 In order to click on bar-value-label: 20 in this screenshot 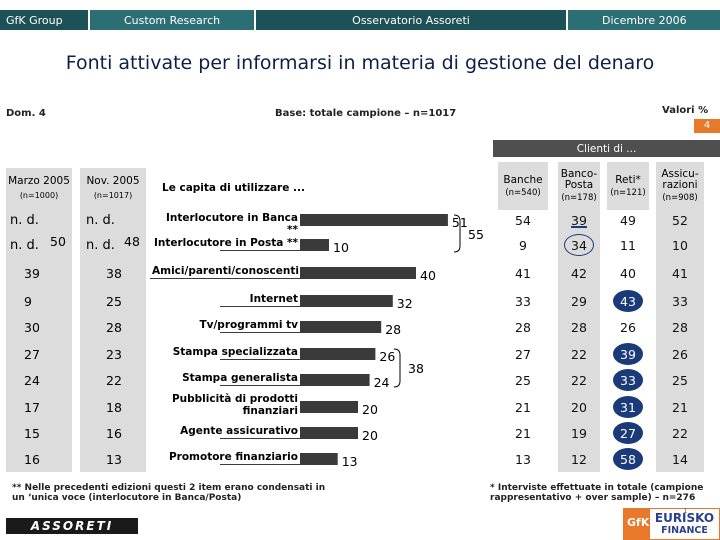, I will do `click(370, 409)`.